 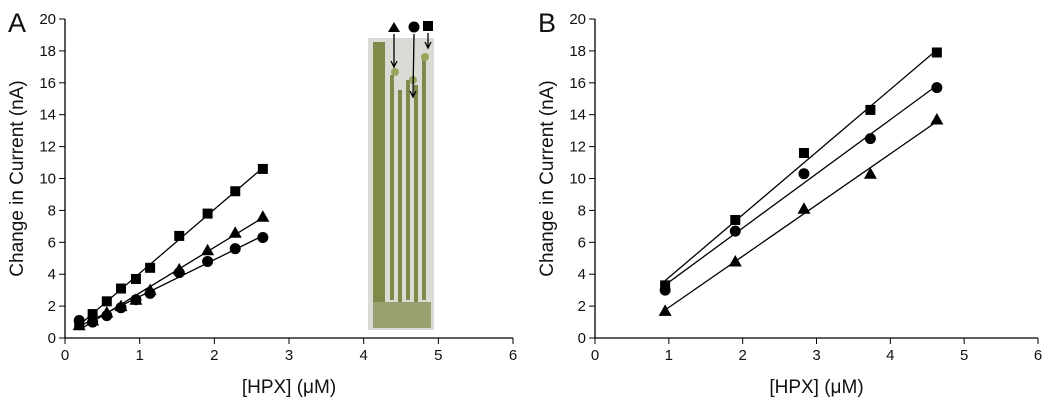 I want to click on electrode-image, so click(x=401, y=175).